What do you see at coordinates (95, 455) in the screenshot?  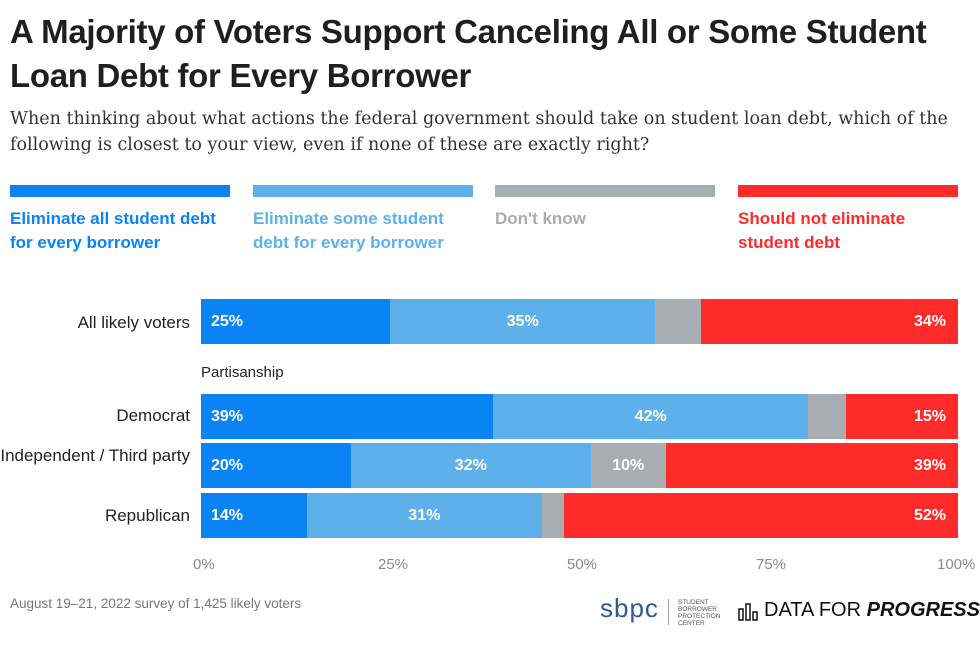 I see `category-label-independent: Independent / Third party` at bounding box center [95, 455].